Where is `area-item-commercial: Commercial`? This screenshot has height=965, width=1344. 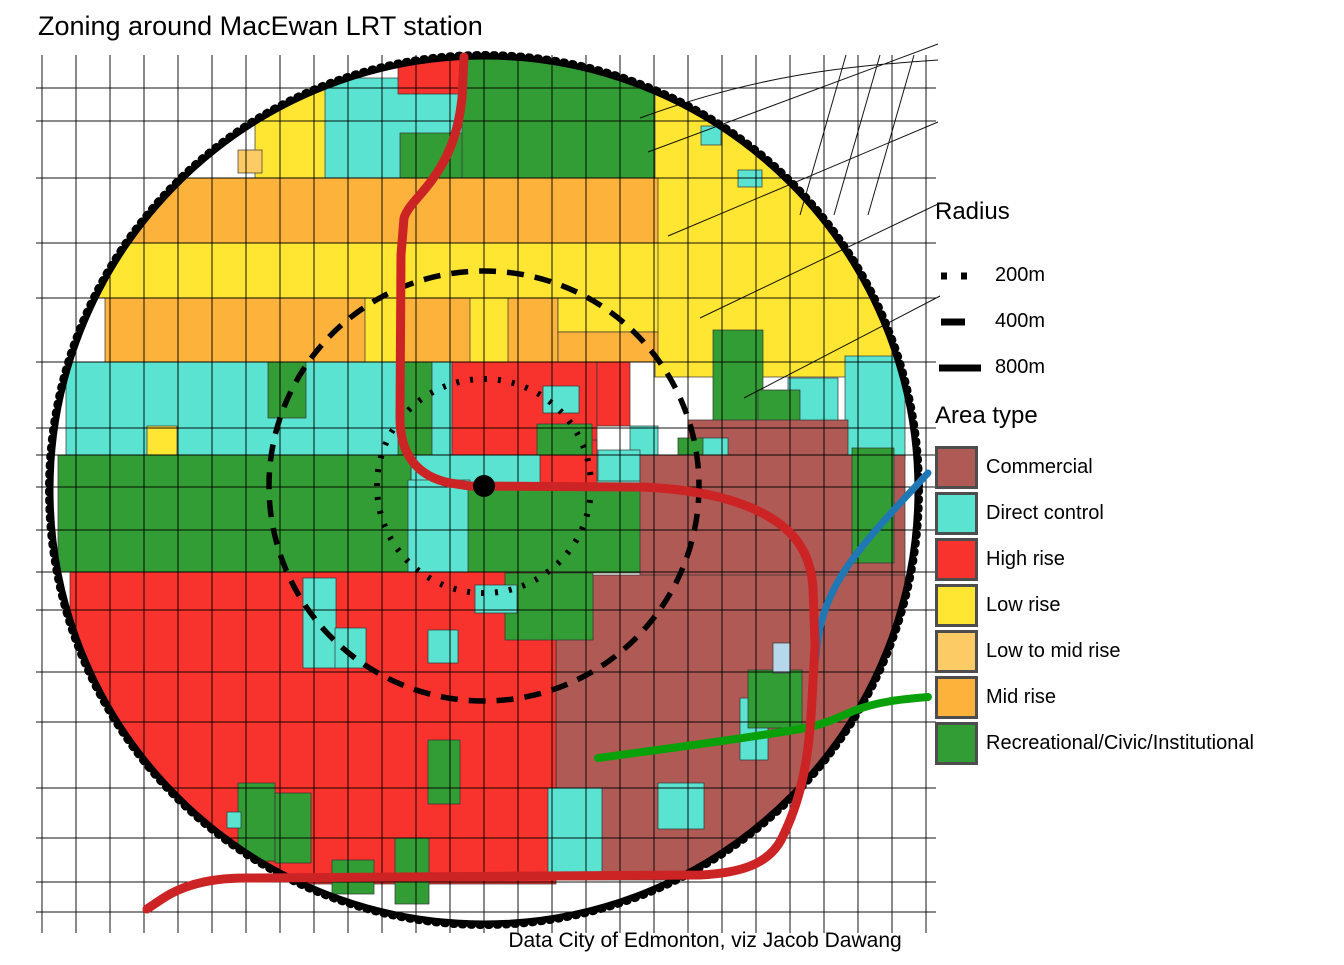
area-item-commercial: Commercial is located at coordinates (1014, 467).